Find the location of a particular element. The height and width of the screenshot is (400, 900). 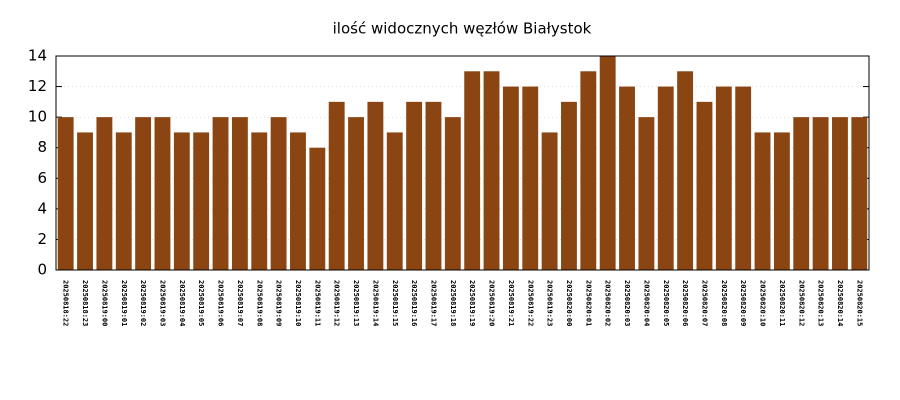

x-tick-label: 20250819:22 is located at coordinates (530, 303).